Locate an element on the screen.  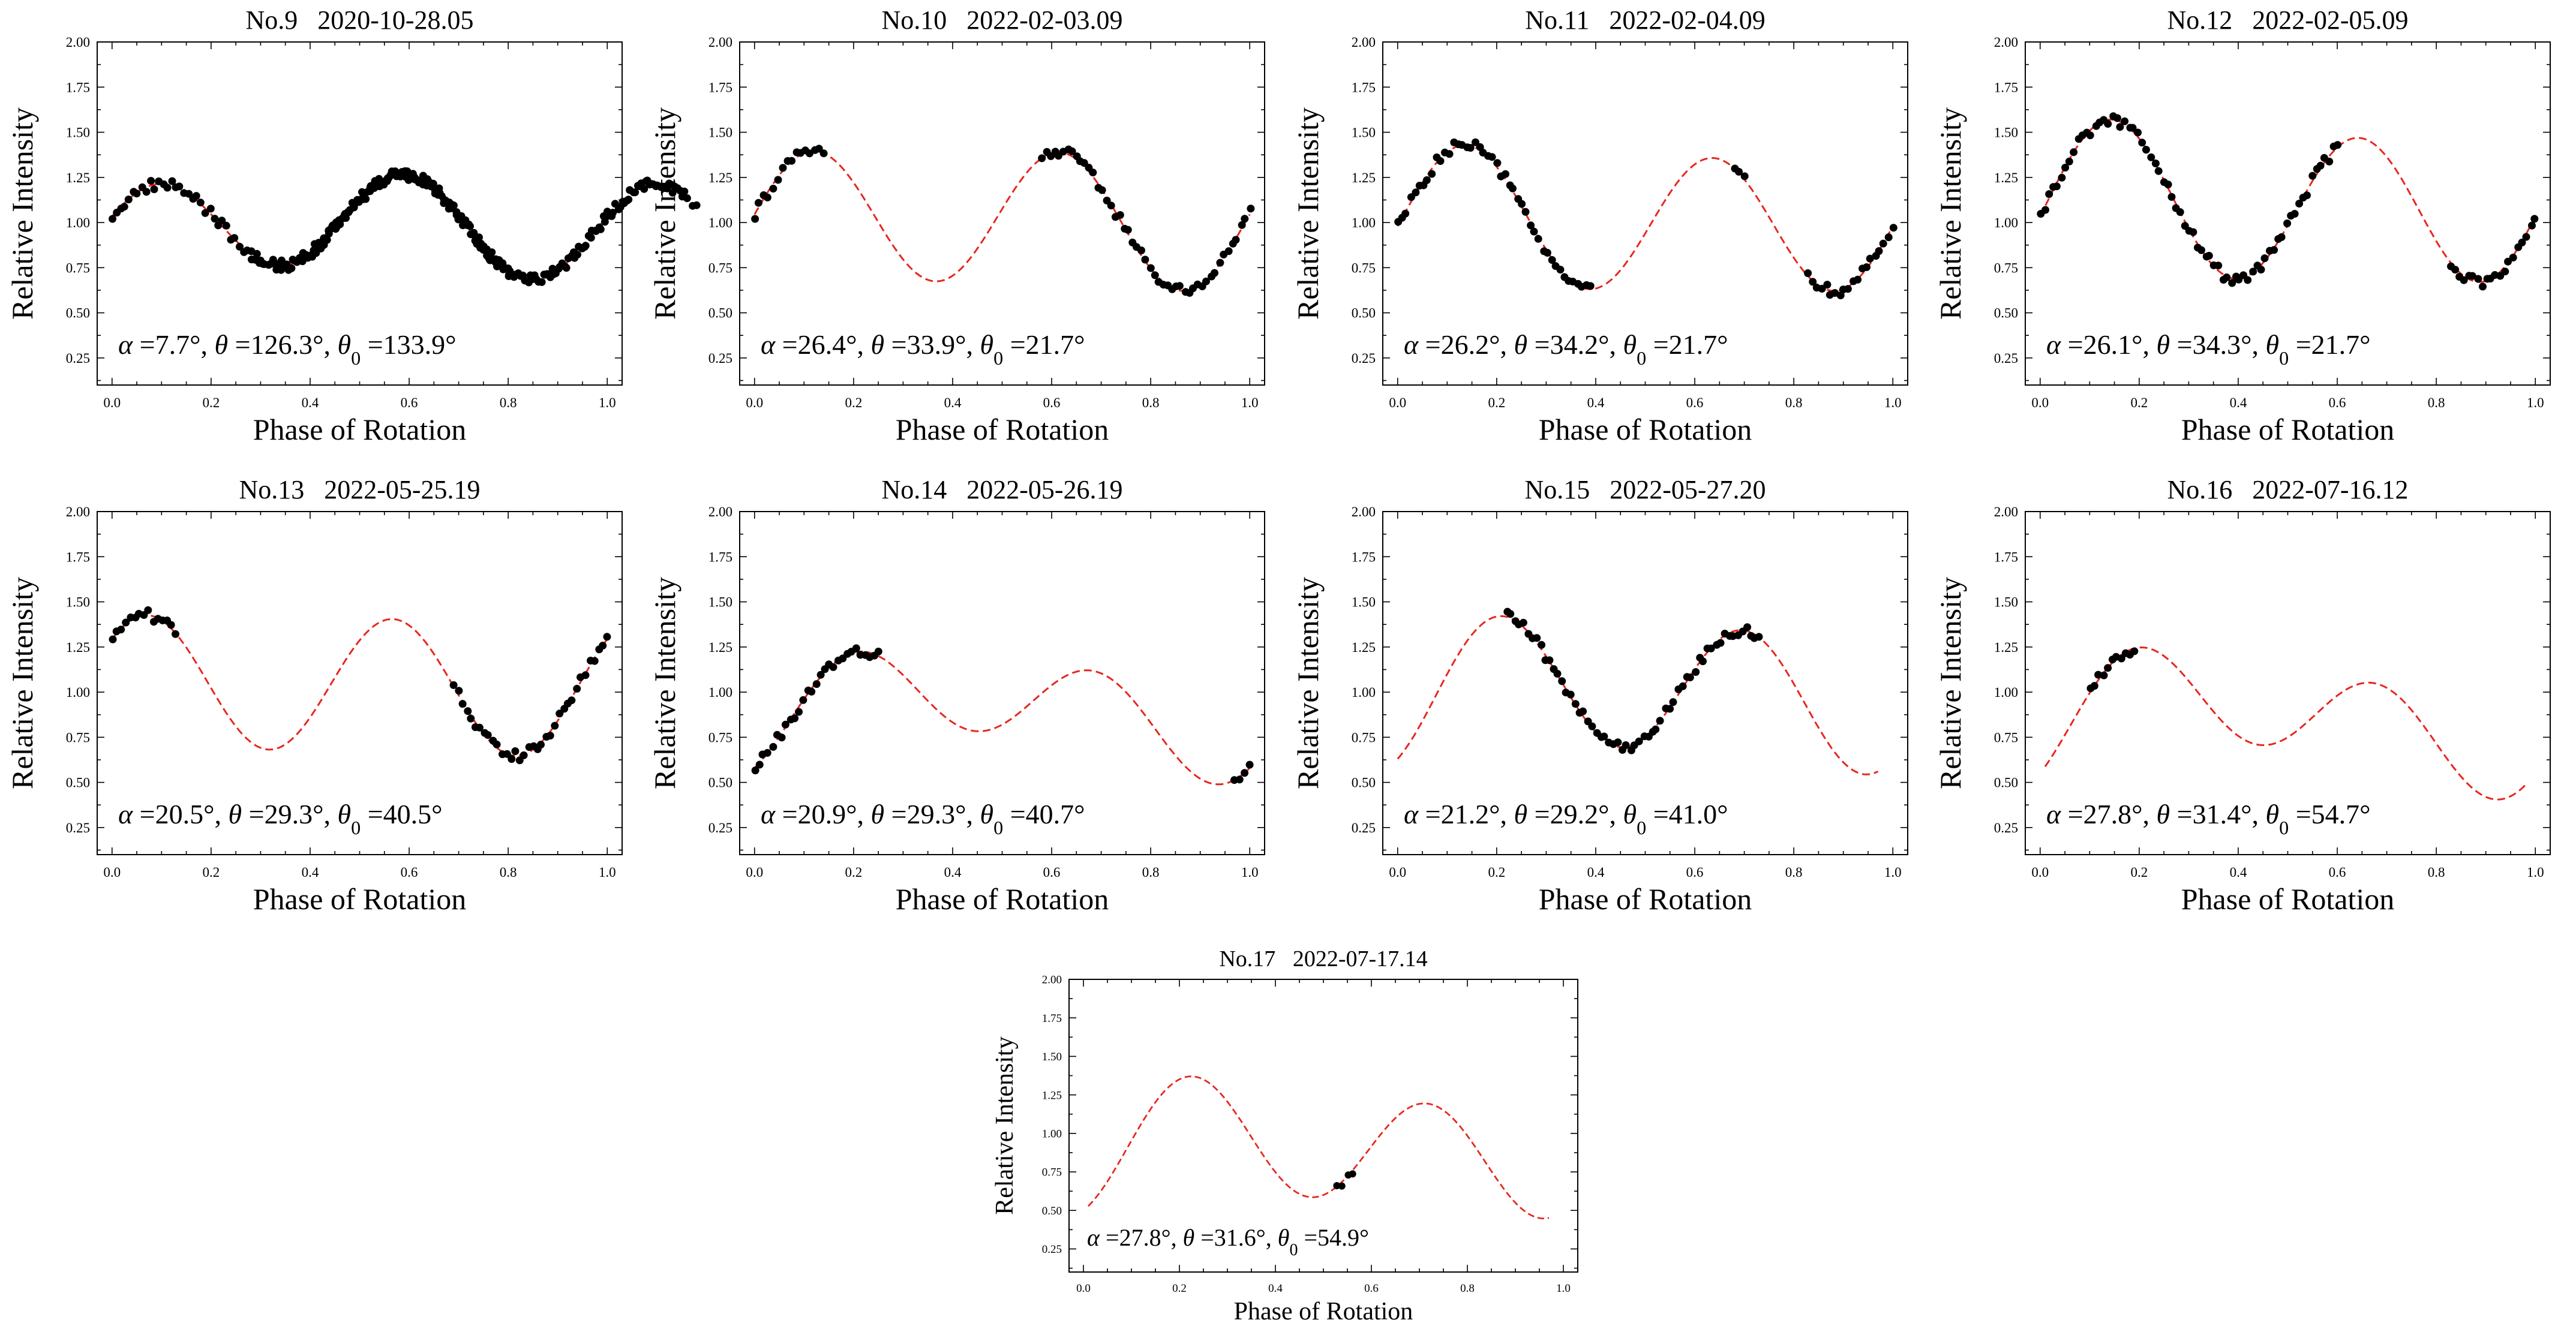
theta-value: 34.2° is located at coordinates (1580, 344).